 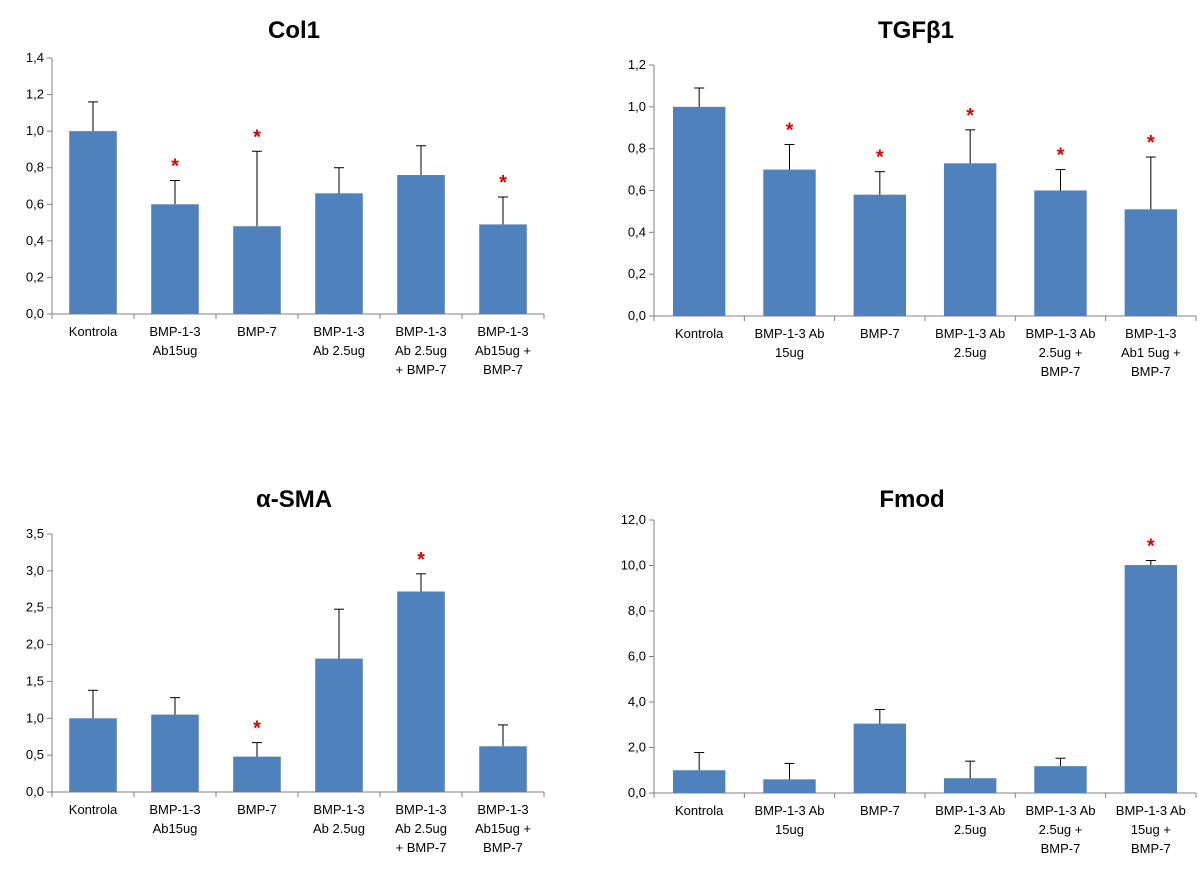 I want to click on y-tick-label: 0,5, so click(x=35, y=754).